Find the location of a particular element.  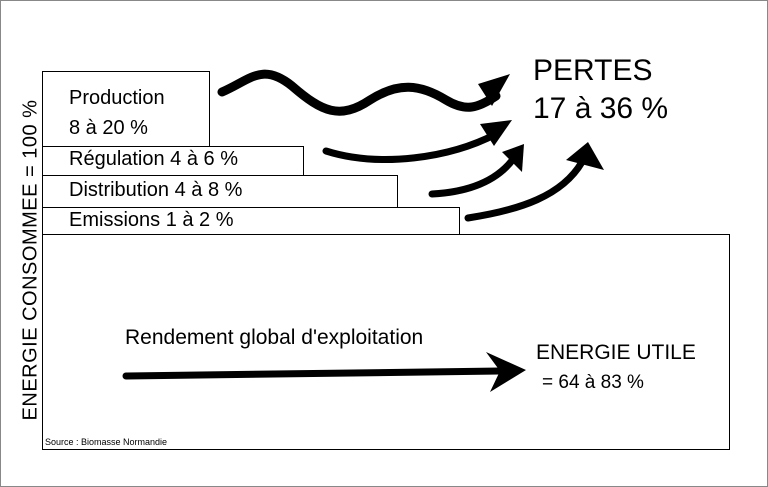

production-loss-arrow is located at coordinates (363, 92).